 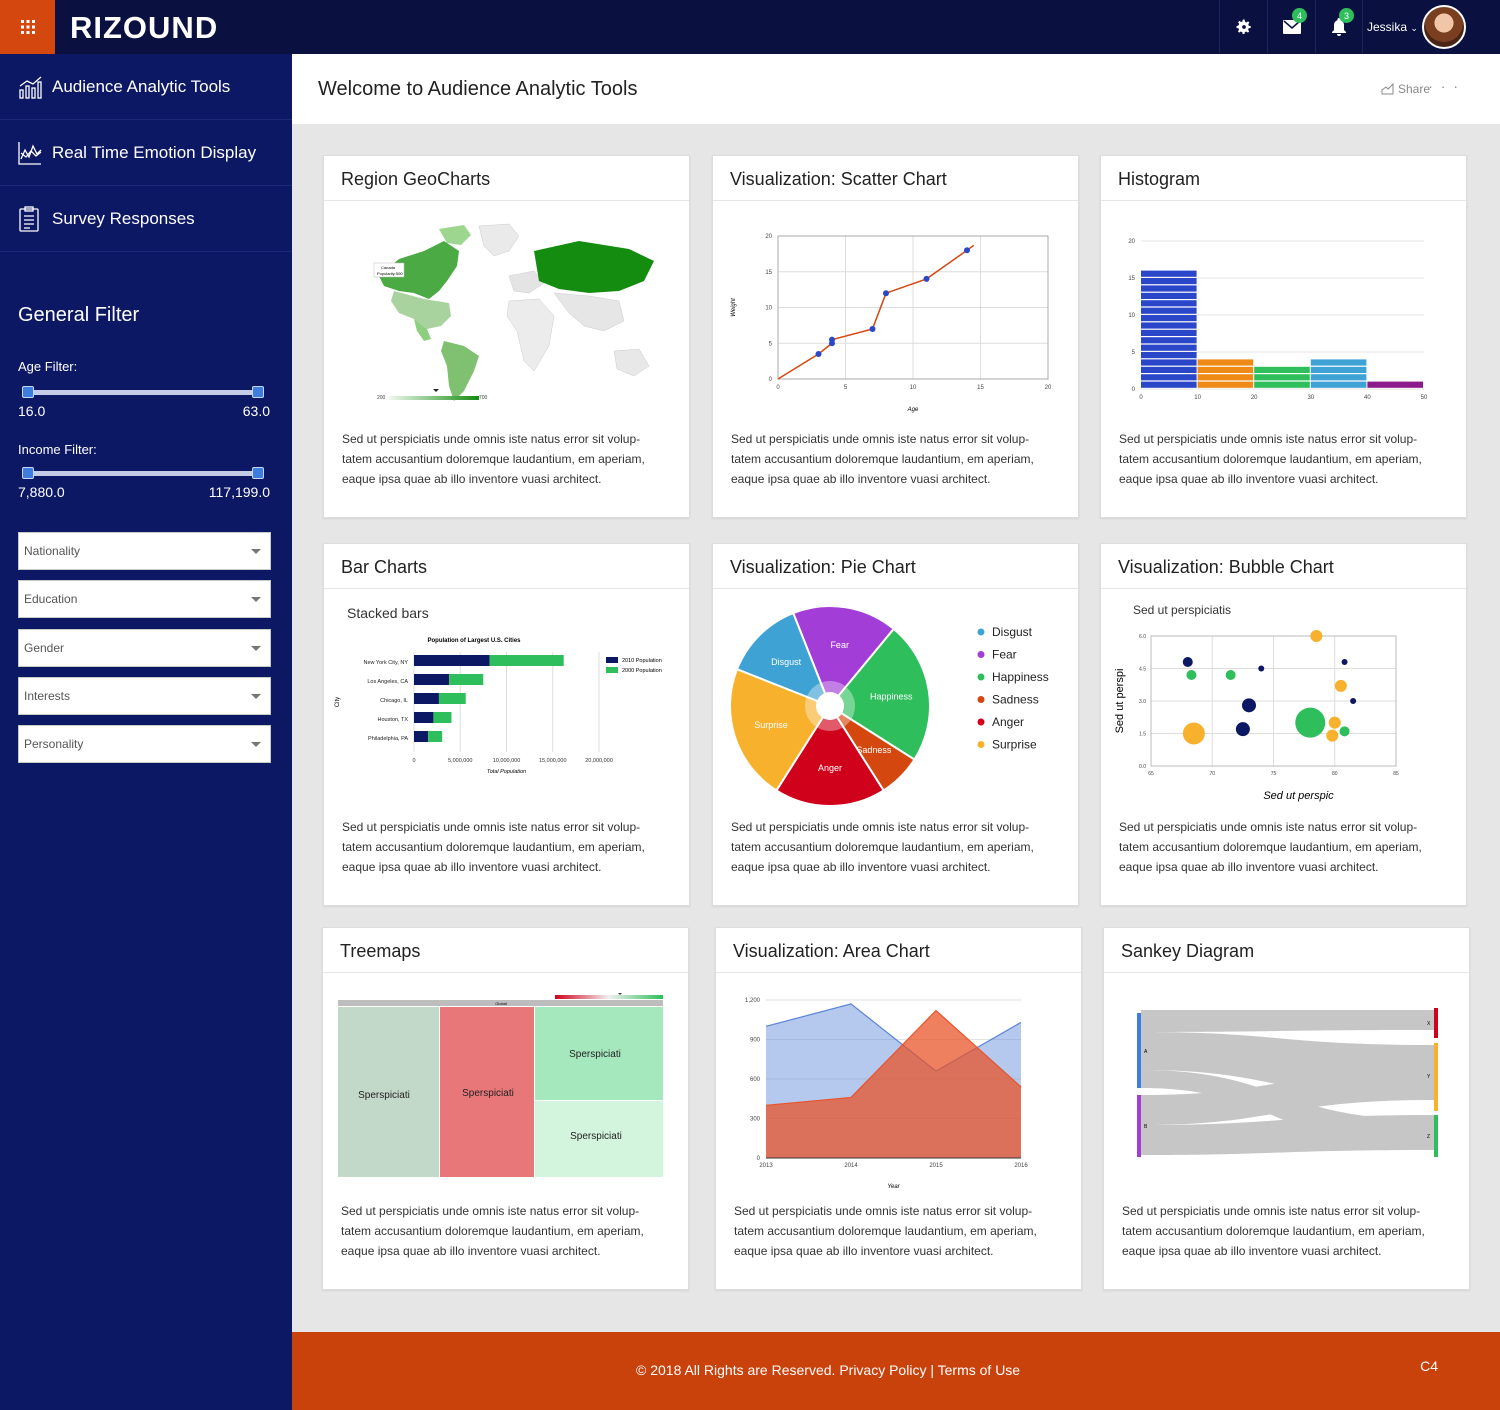 I want to click on pie-slice-label: Happiness, so click(x=891, y=696).